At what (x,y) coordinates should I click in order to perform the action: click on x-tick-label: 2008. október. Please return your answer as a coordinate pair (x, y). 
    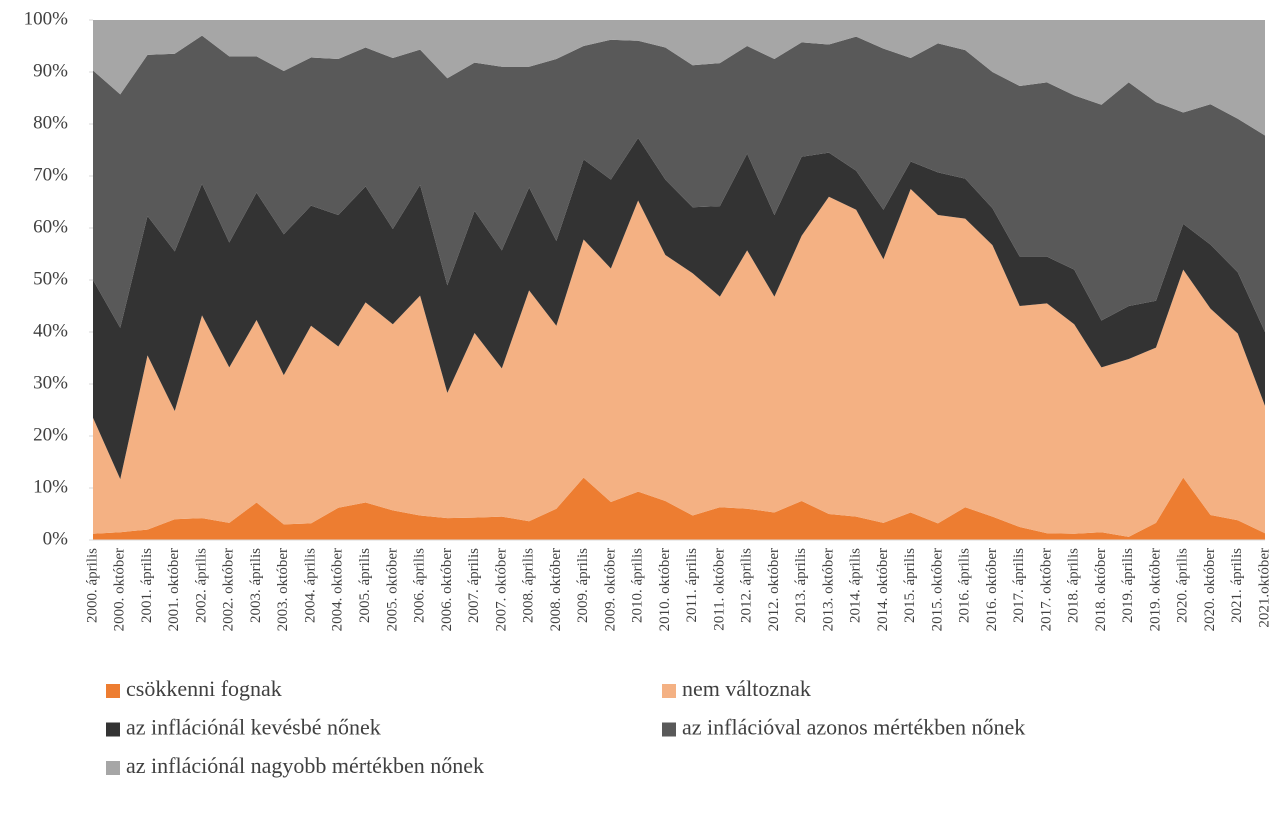
    Looking at the image, I should click on (556, 589).